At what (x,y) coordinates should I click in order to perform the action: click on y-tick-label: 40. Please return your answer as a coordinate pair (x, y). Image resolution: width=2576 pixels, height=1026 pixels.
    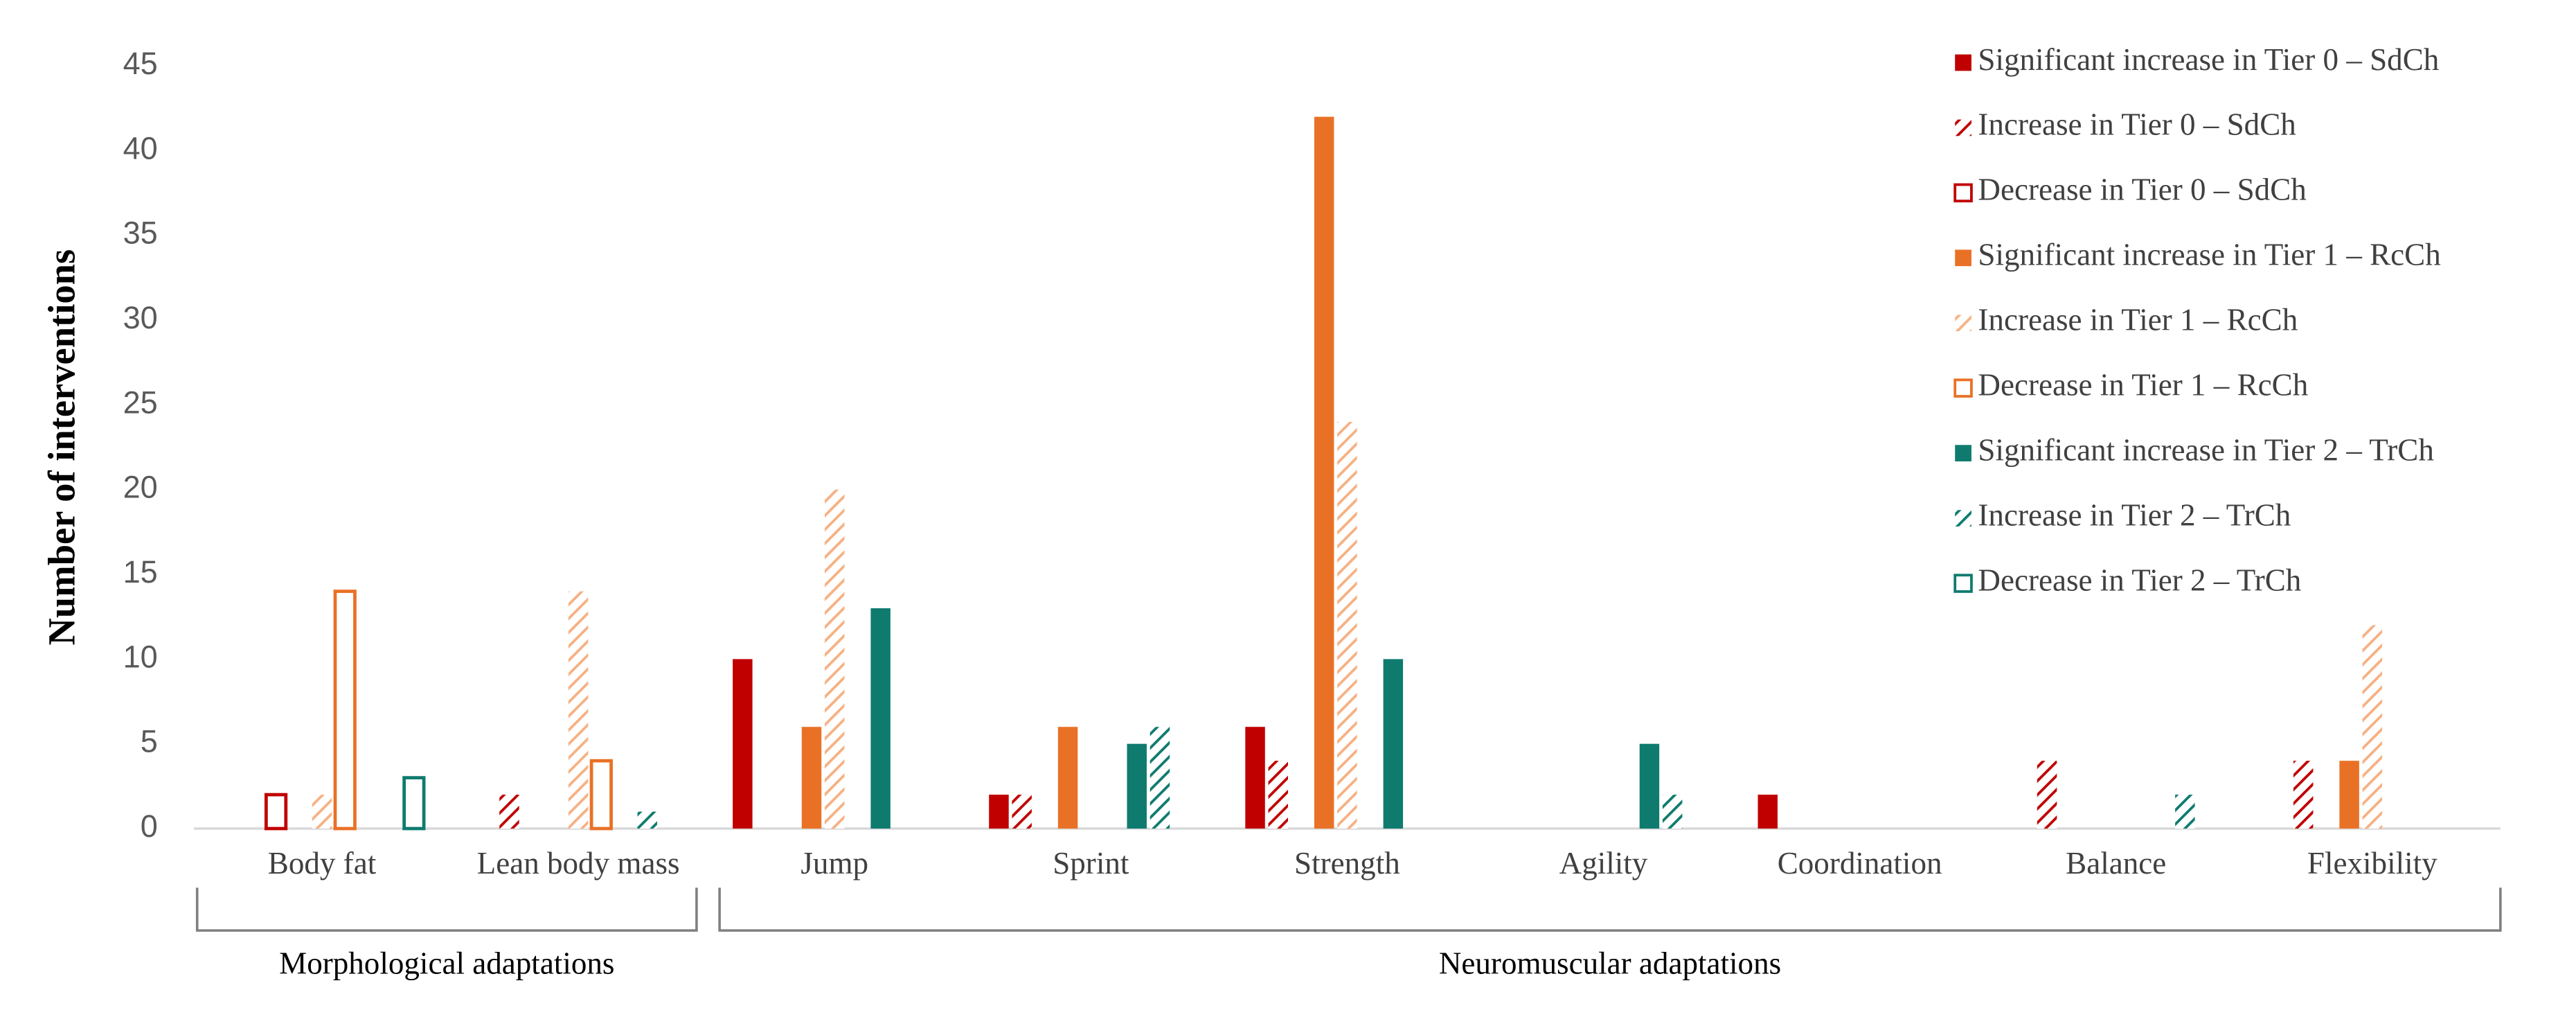
    Looking at the image, I should click on (140, 148).